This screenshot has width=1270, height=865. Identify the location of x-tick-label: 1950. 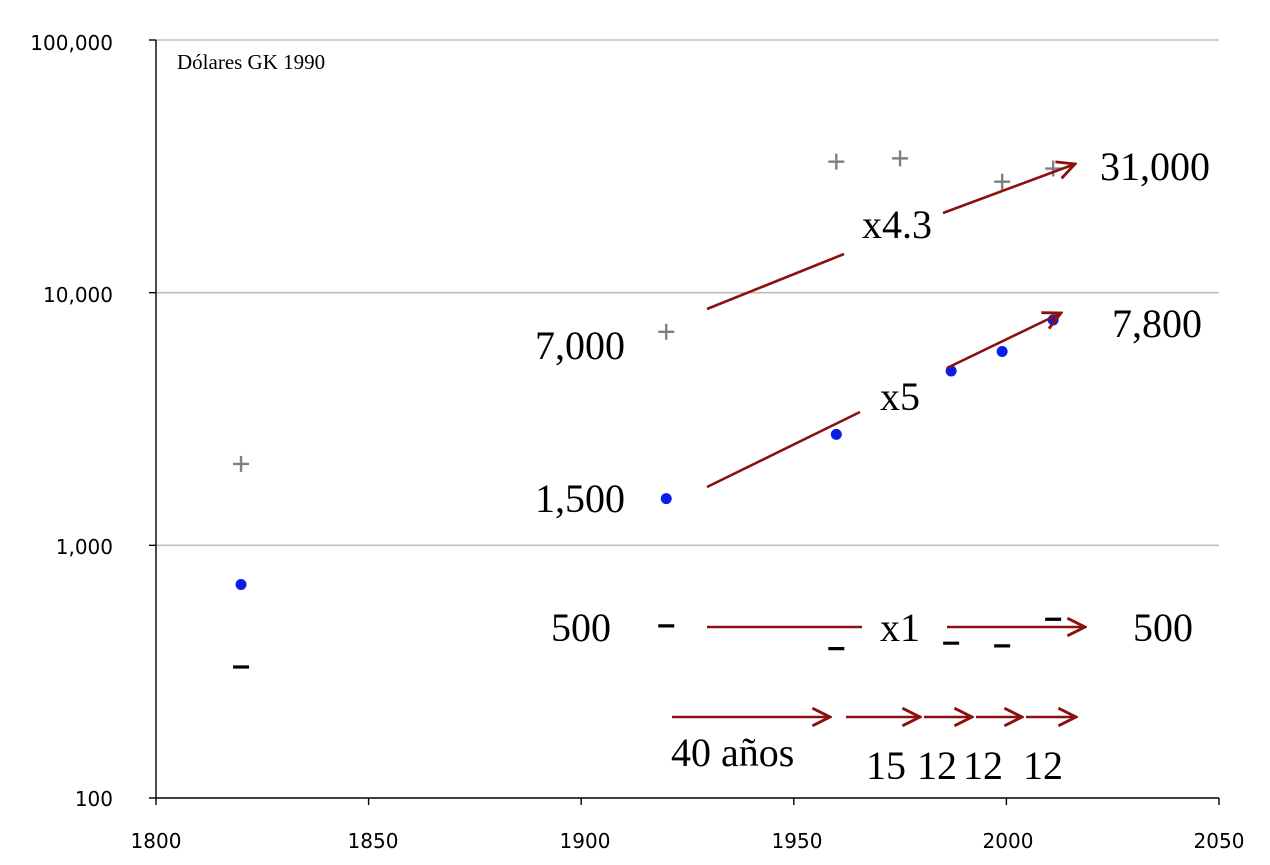
(797, 841).